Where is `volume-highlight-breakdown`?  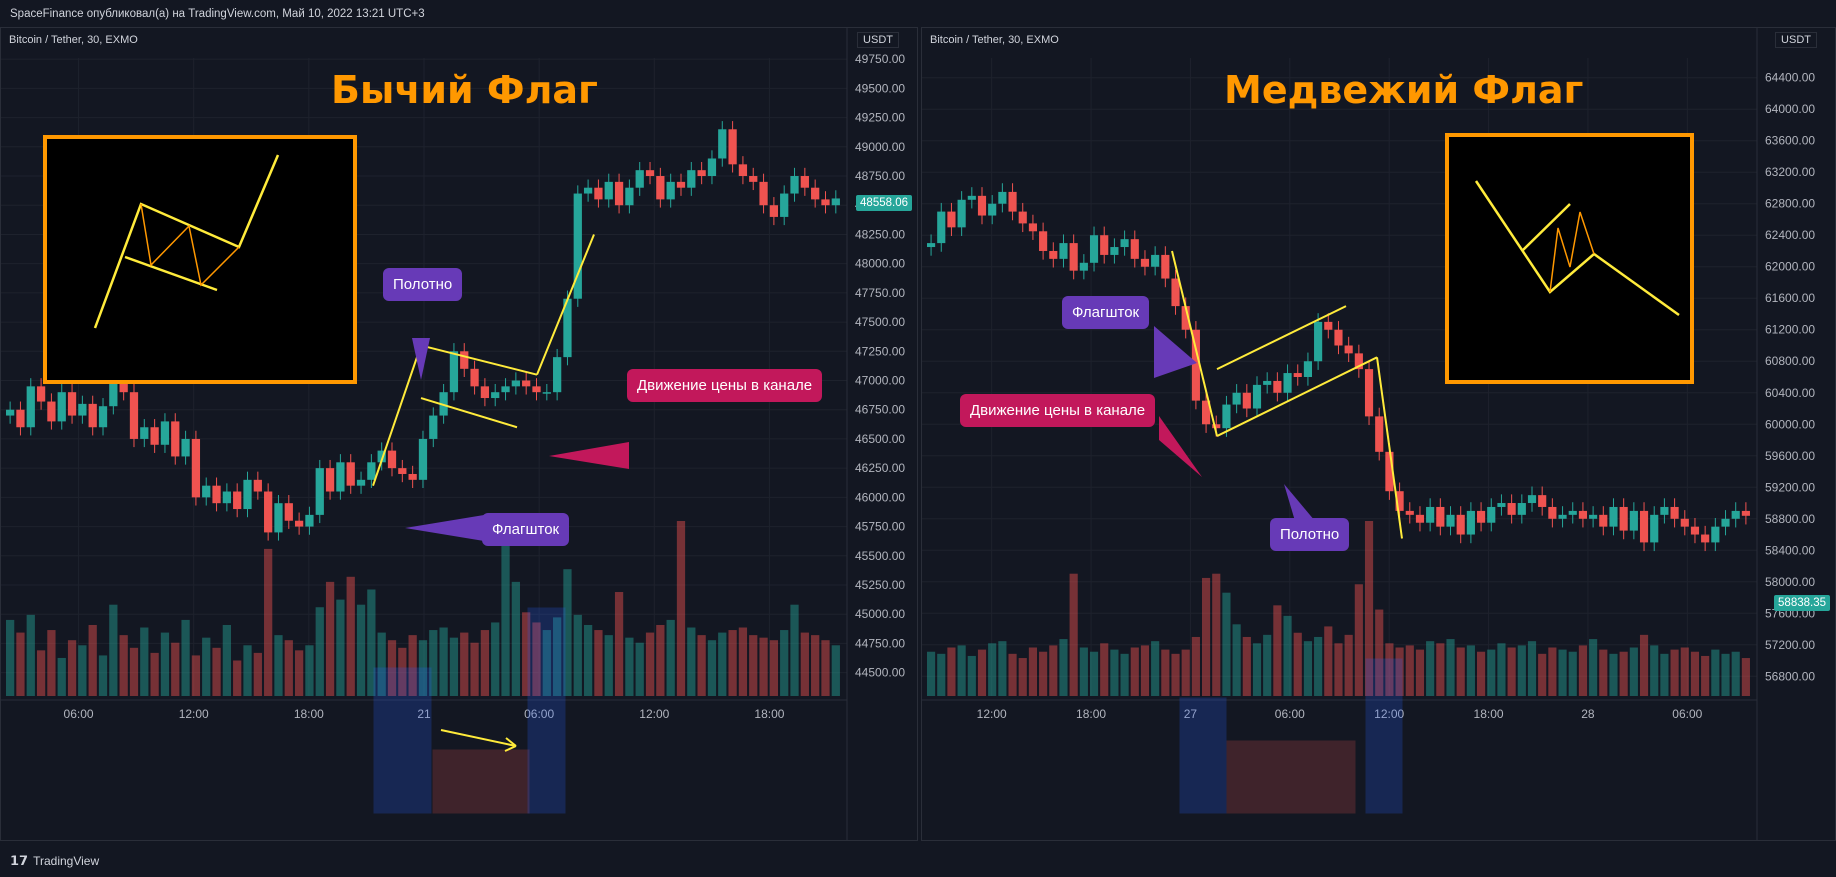
volume-highlight-breakdown is located at coordinates (1384, 736).